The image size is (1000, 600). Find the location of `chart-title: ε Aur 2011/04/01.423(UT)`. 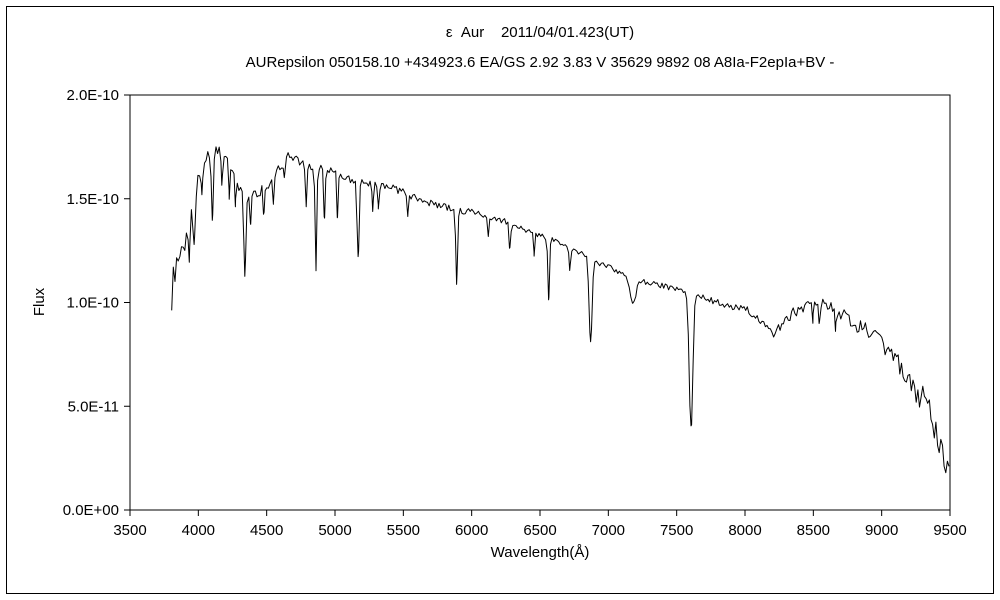

chart-title: ε Aur 2011/04/01.423(UT) is located at coordinates (540, 32).